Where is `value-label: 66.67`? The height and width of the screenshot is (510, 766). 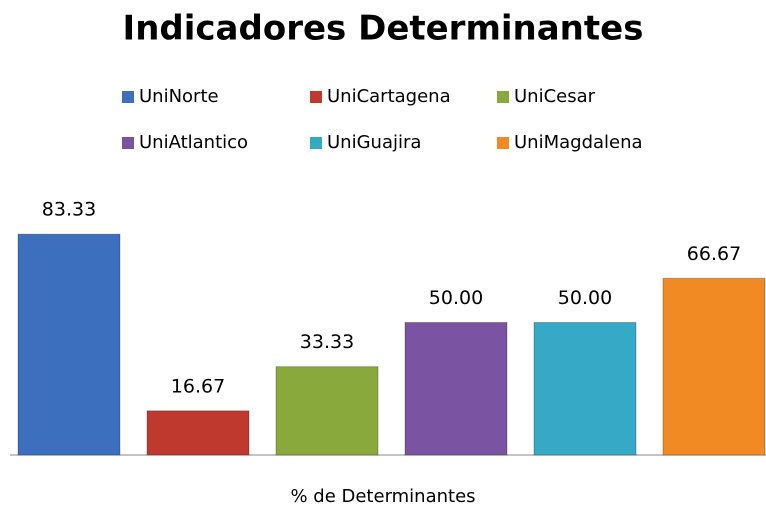
value-label: 66.67 is located at coordinates (714, 254).